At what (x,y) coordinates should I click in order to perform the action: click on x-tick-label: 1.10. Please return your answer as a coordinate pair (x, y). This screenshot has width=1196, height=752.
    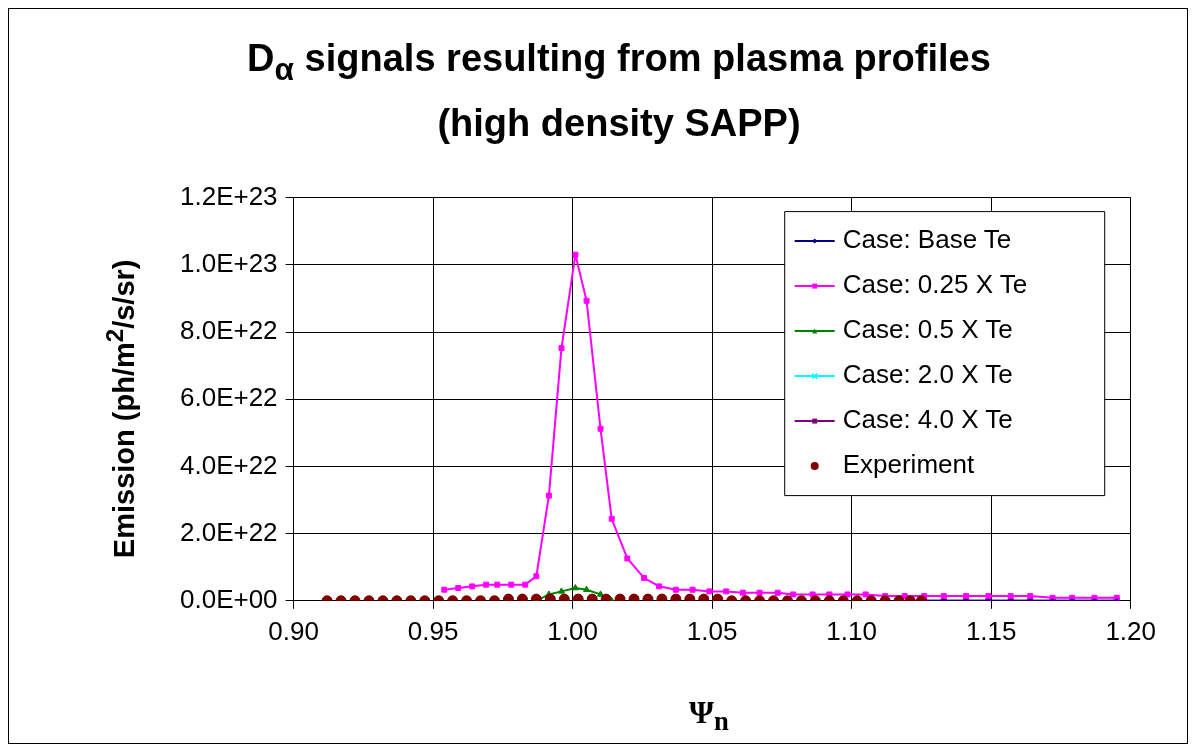
    Looking at the image, I should click on (851, 630).